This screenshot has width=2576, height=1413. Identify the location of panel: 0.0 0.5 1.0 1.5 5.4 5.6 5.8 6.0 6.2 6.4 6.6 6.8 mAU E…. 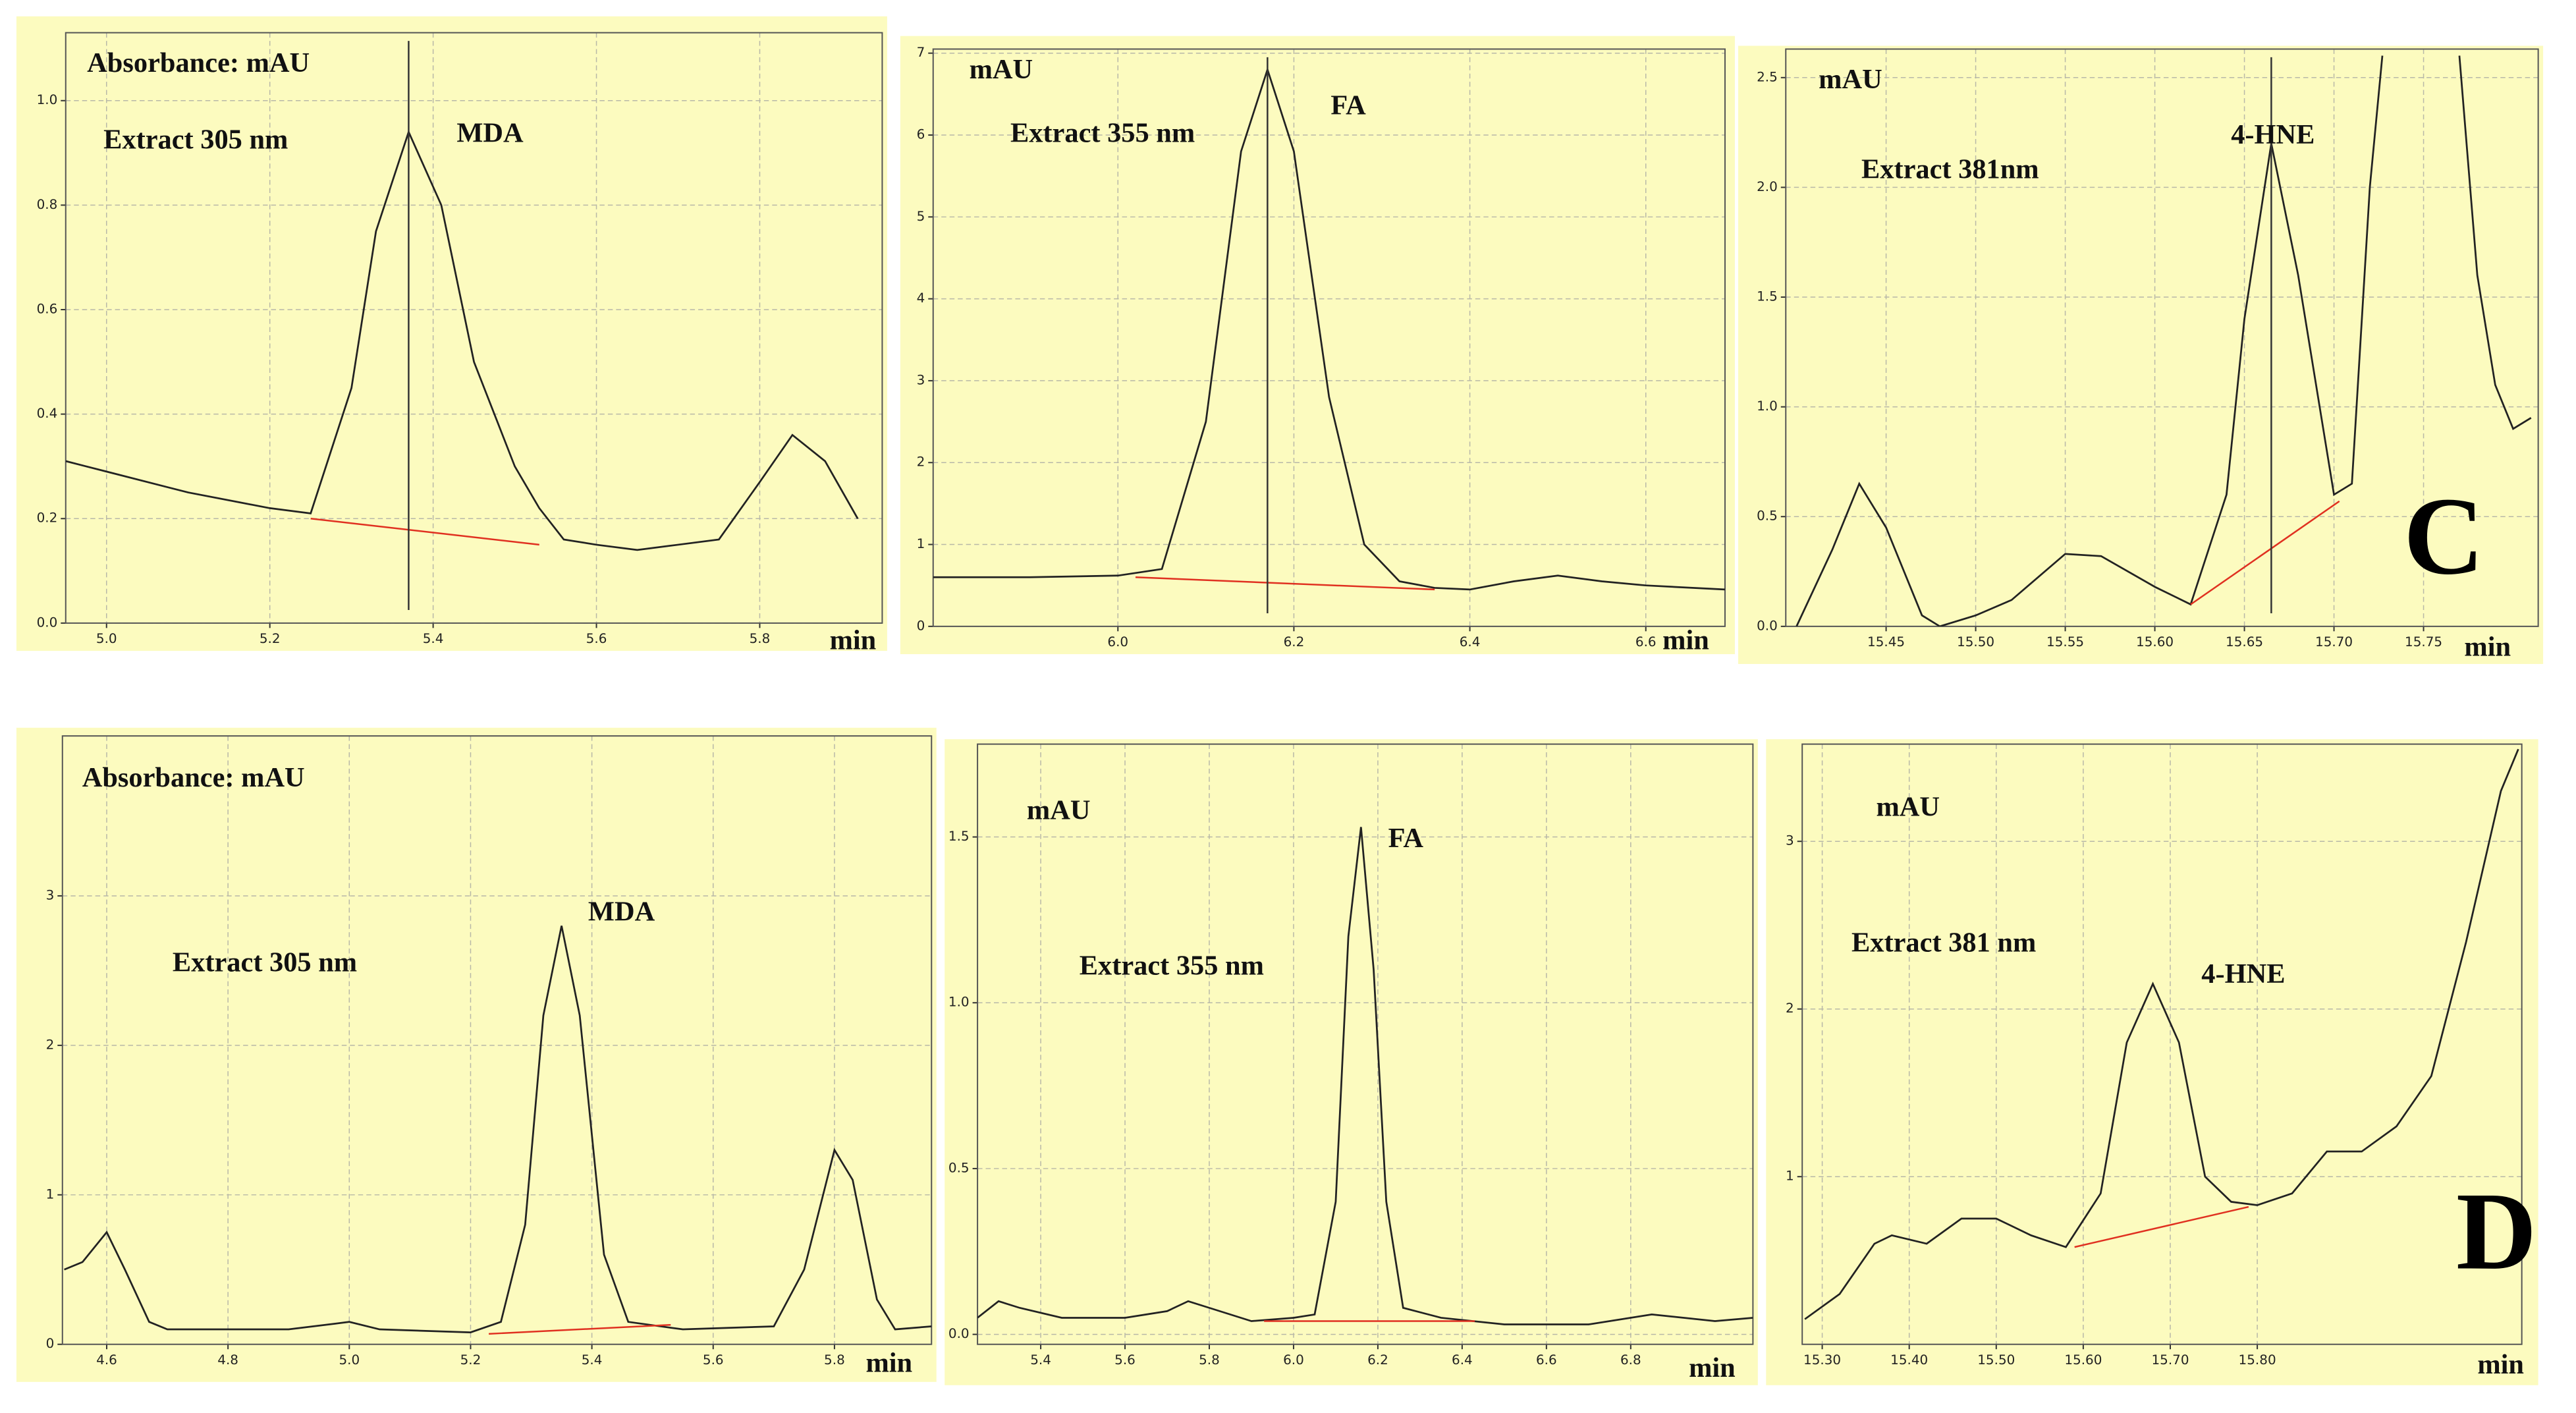
(1351, 1062).